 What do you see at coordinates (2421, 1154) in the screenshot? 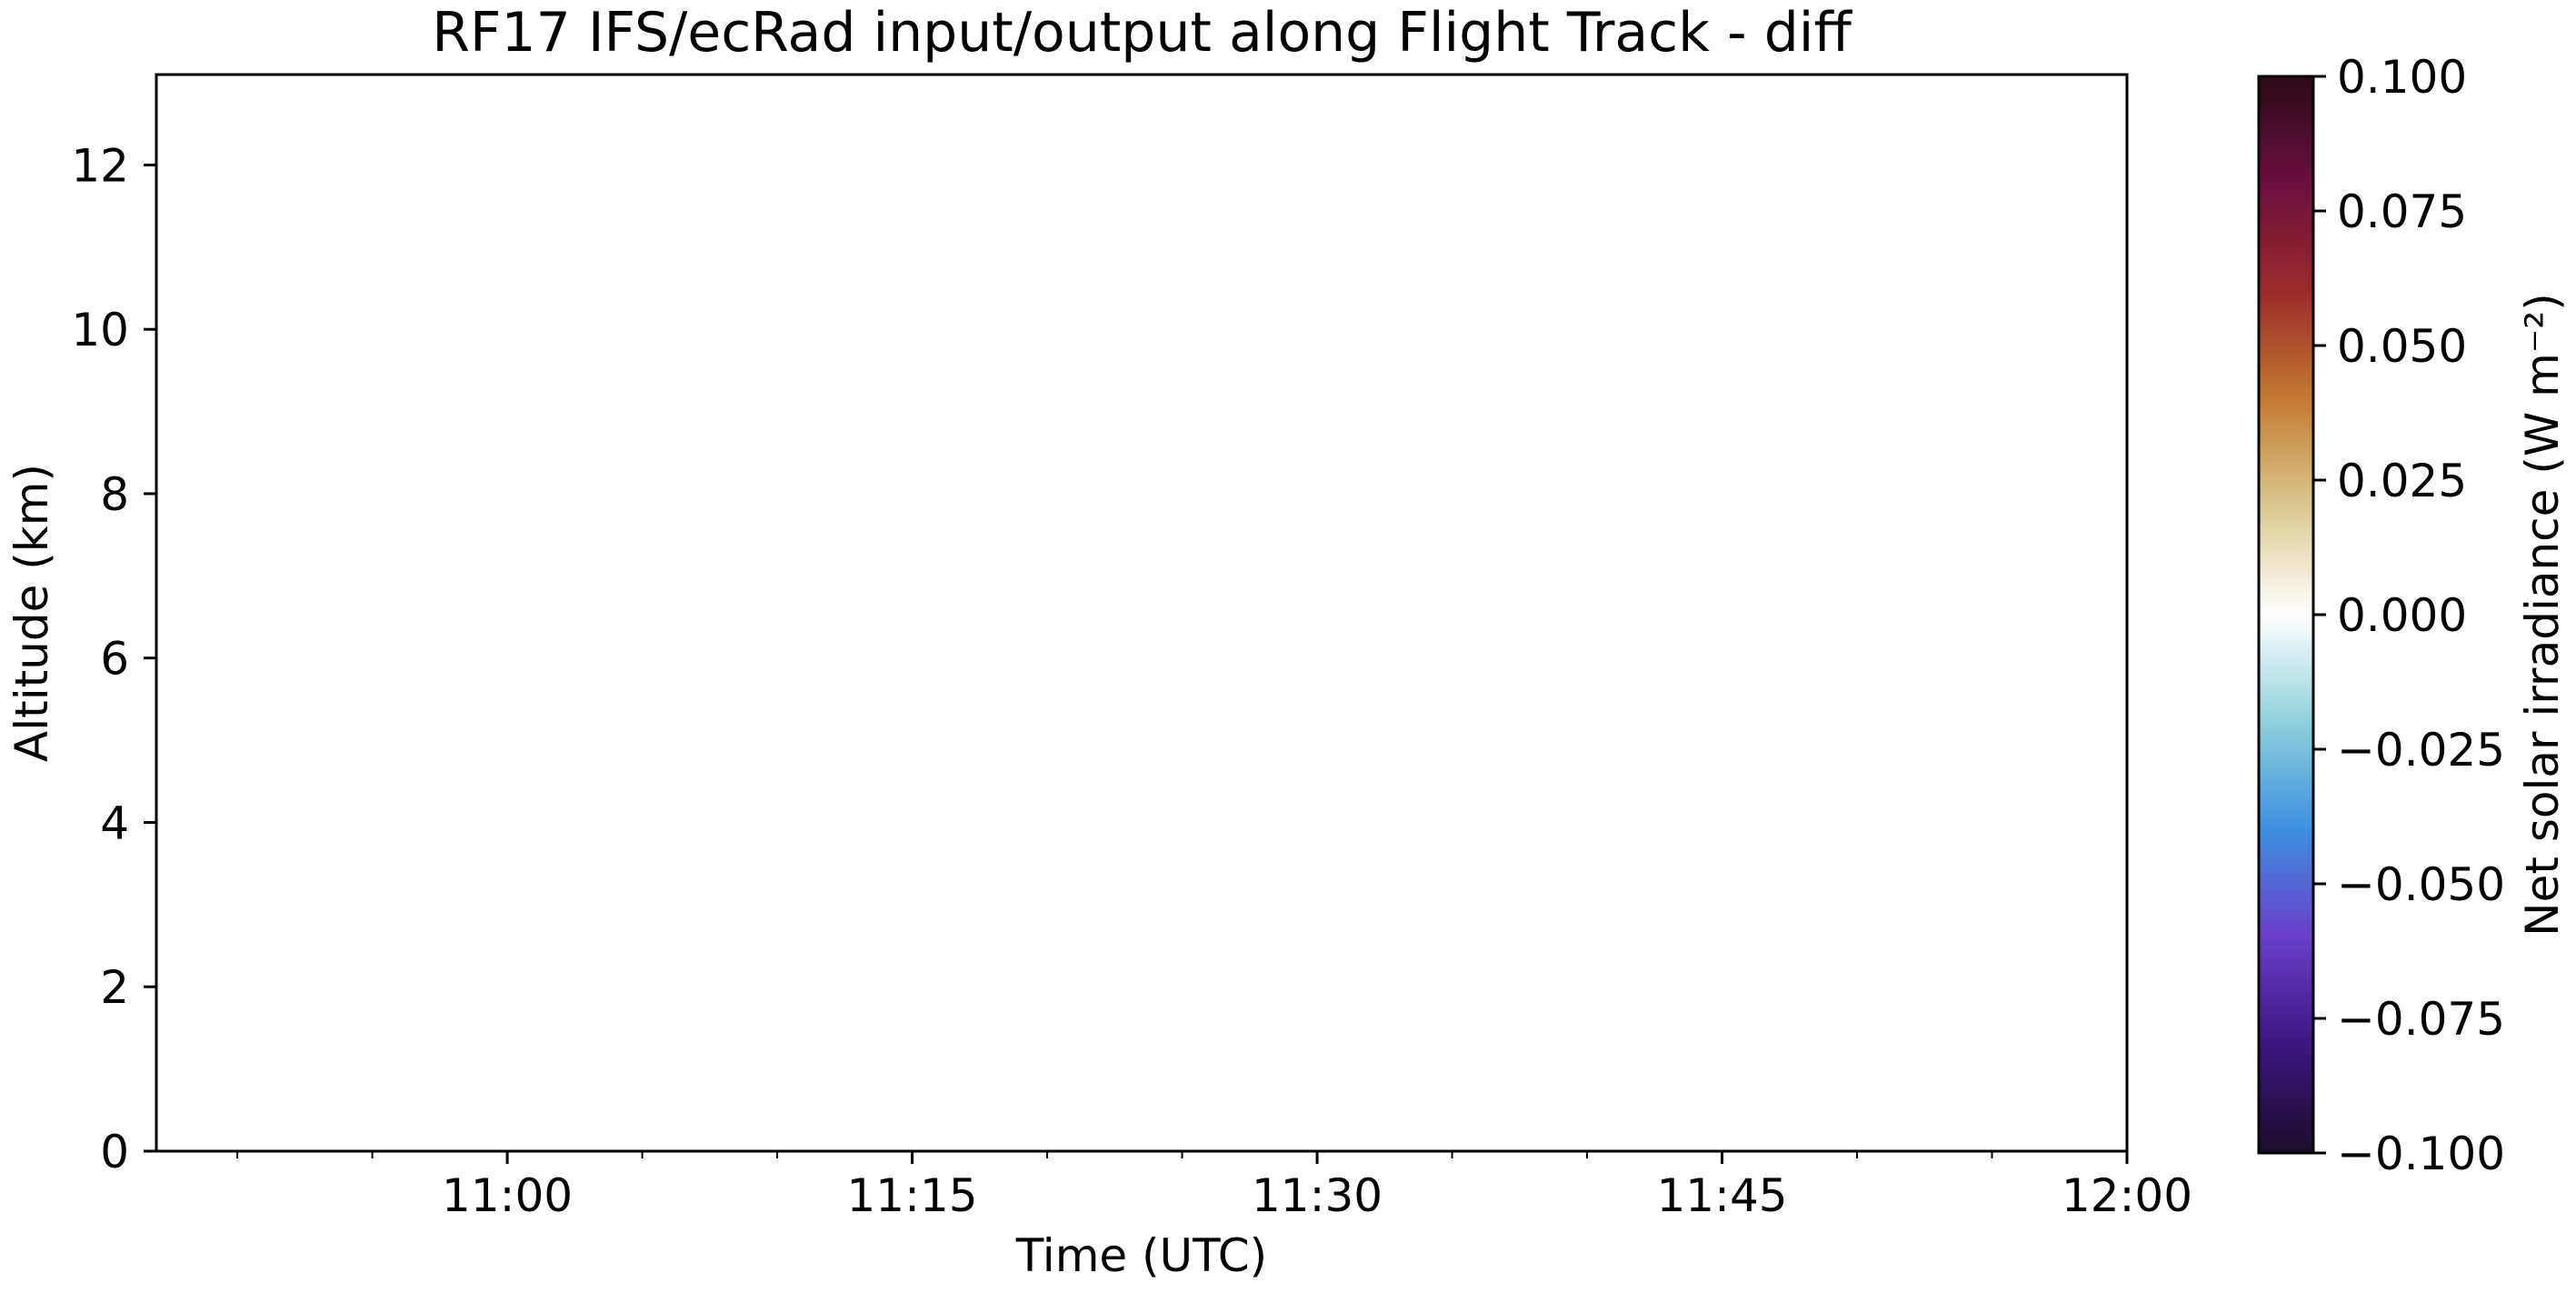
I see `colorbar-tick-label: −0.100` at bounding box center [2421, 1154].